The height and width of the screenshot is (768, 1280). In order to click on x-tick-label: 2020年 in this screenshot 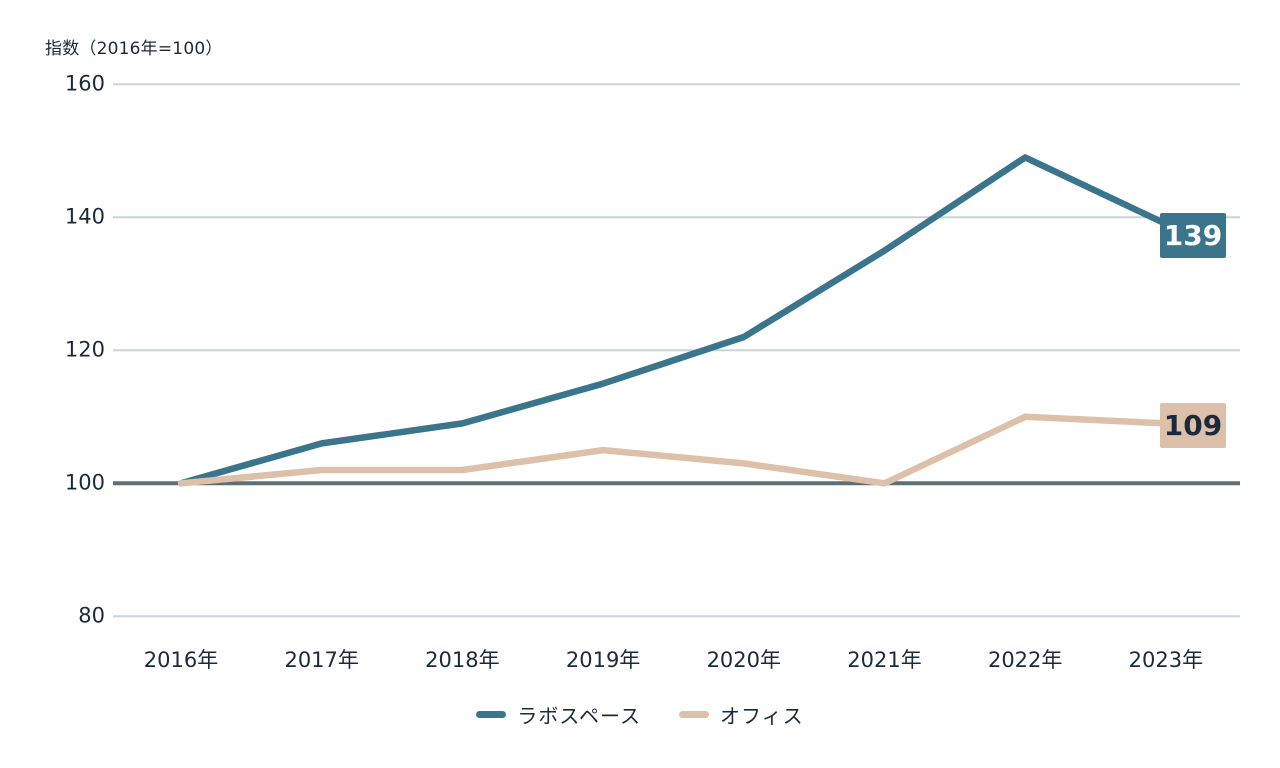, I will do `click(744, 660)`.